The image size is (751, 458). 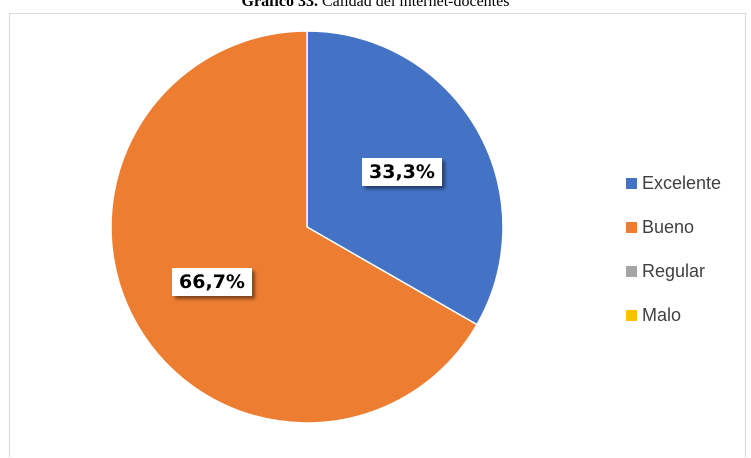 I want to click on data-label-bueno: 66,7%, so click(x=212, y=281).